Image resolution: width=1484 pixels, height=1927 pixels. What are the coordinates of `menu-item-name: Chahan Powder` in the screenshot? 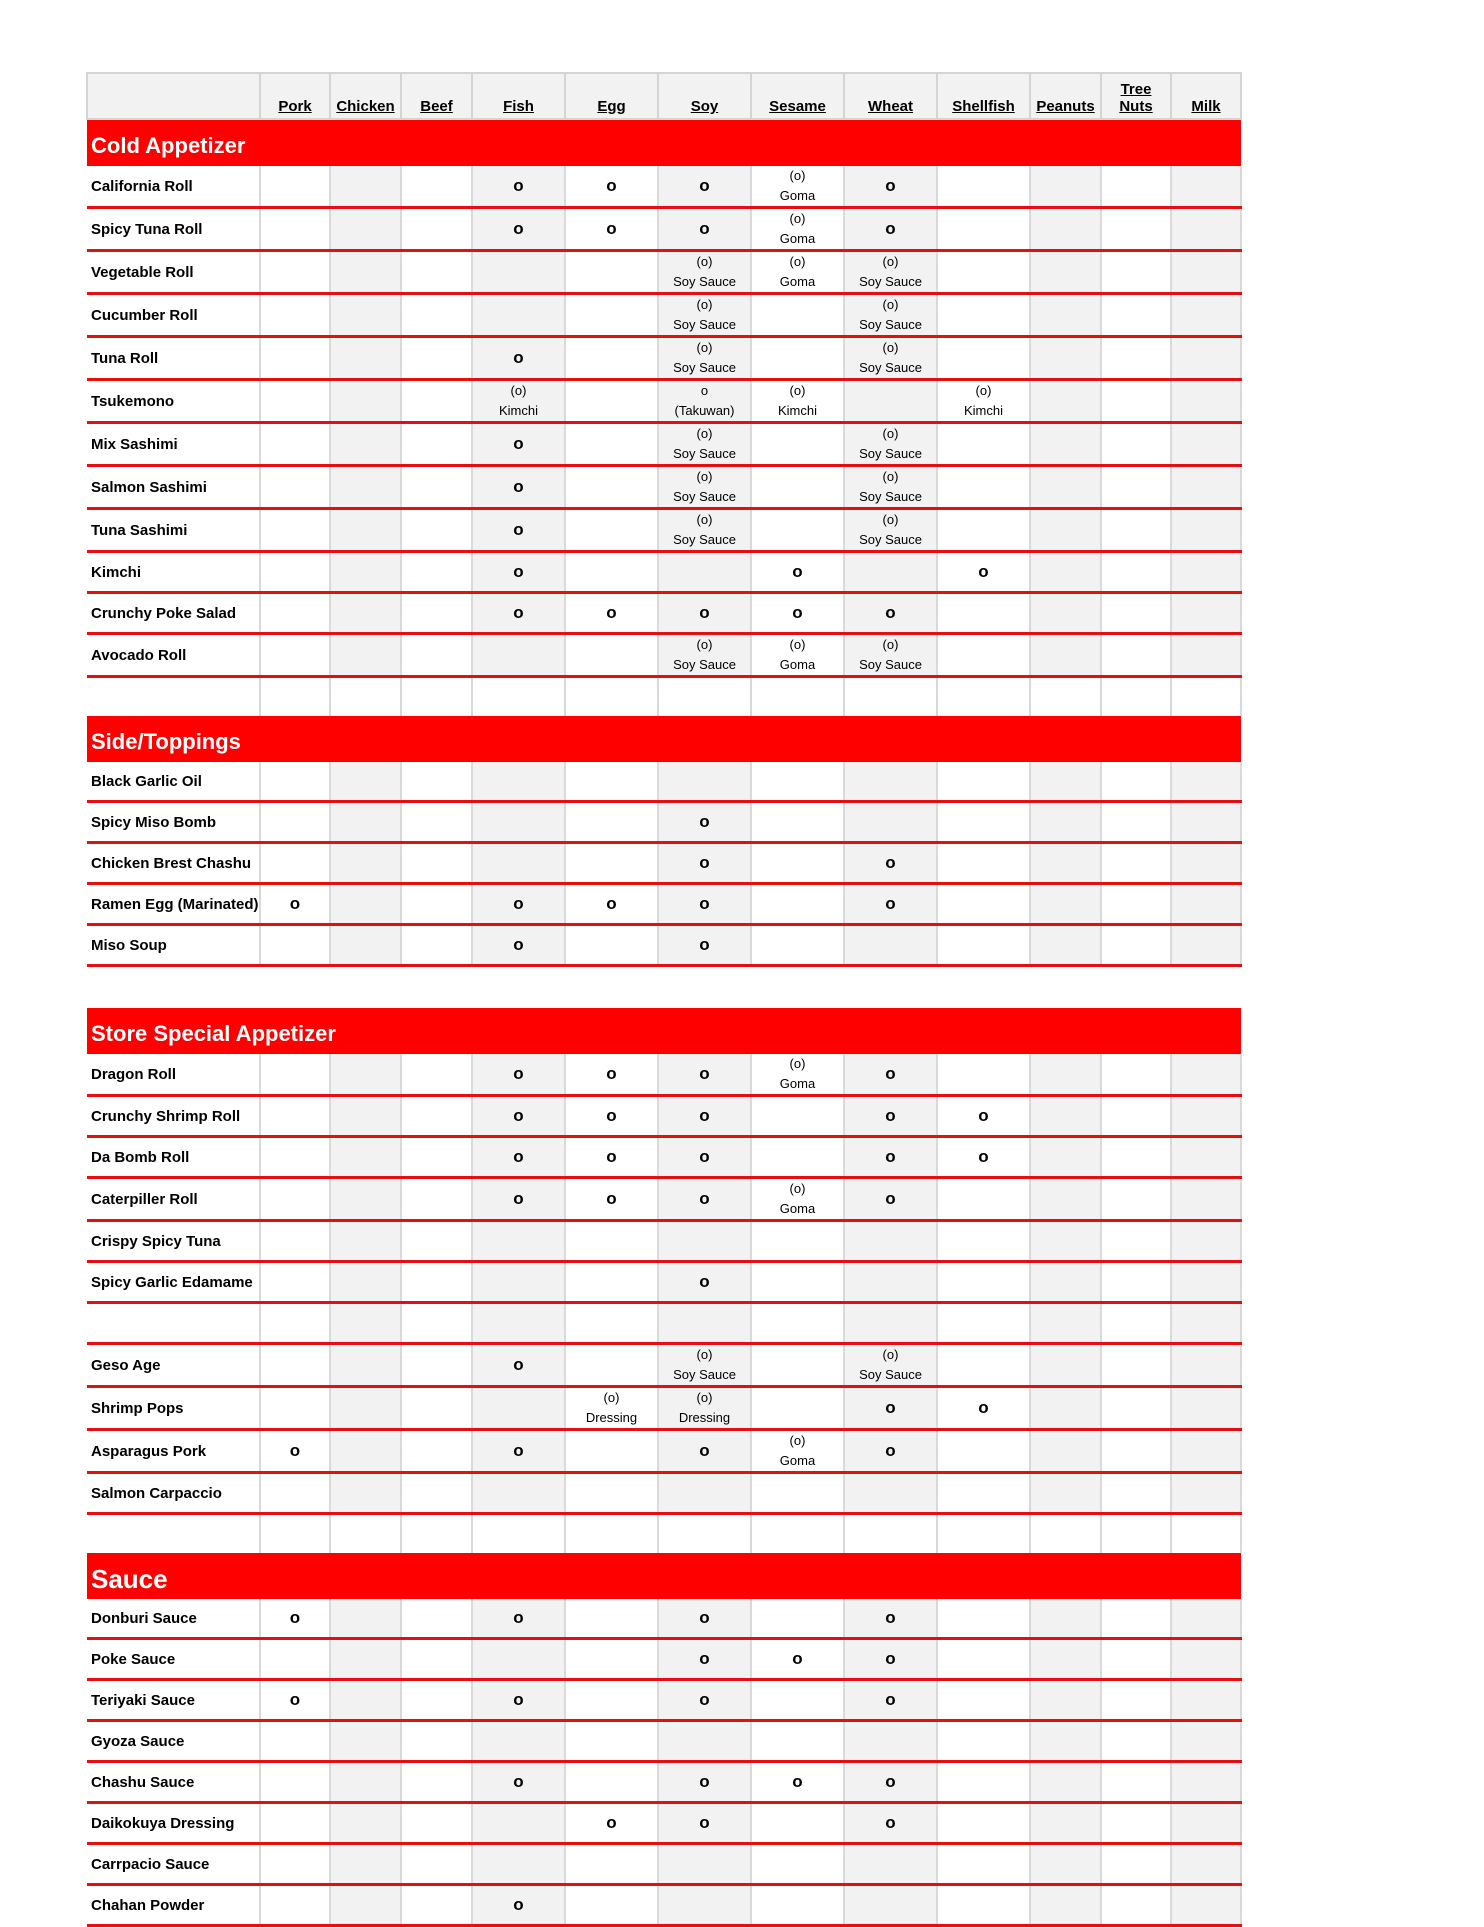 It's located at (174, 1905).